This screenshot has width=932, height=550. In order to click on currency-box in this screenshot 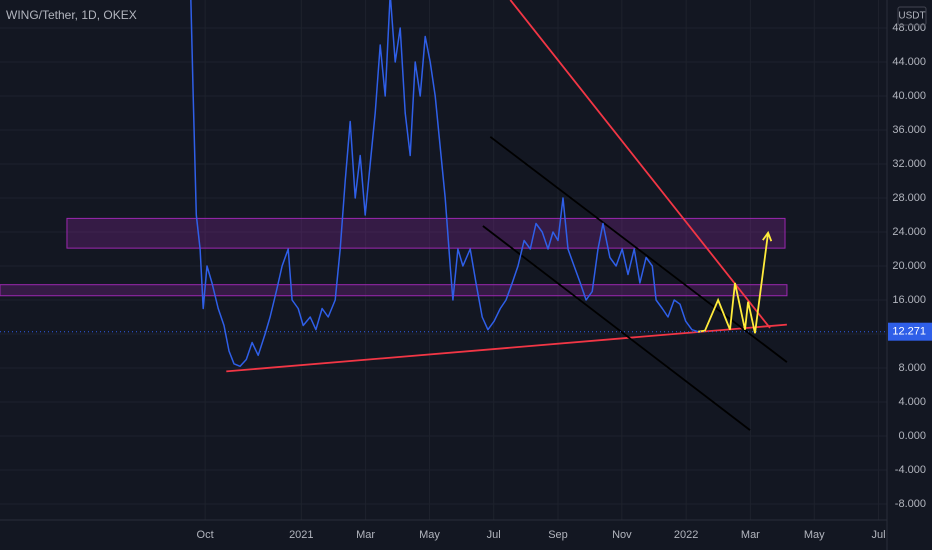, I will do `click(912, 16)`.